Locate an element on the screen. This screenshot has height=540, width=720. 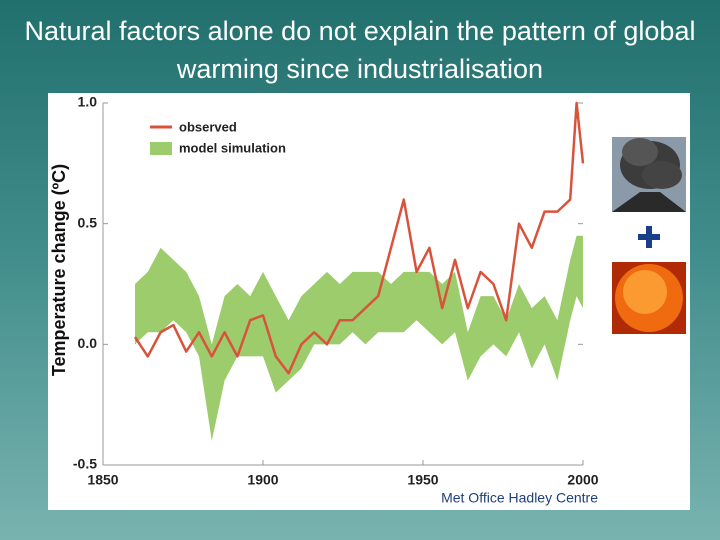
volcano-image is located at coordinates (649, 174).